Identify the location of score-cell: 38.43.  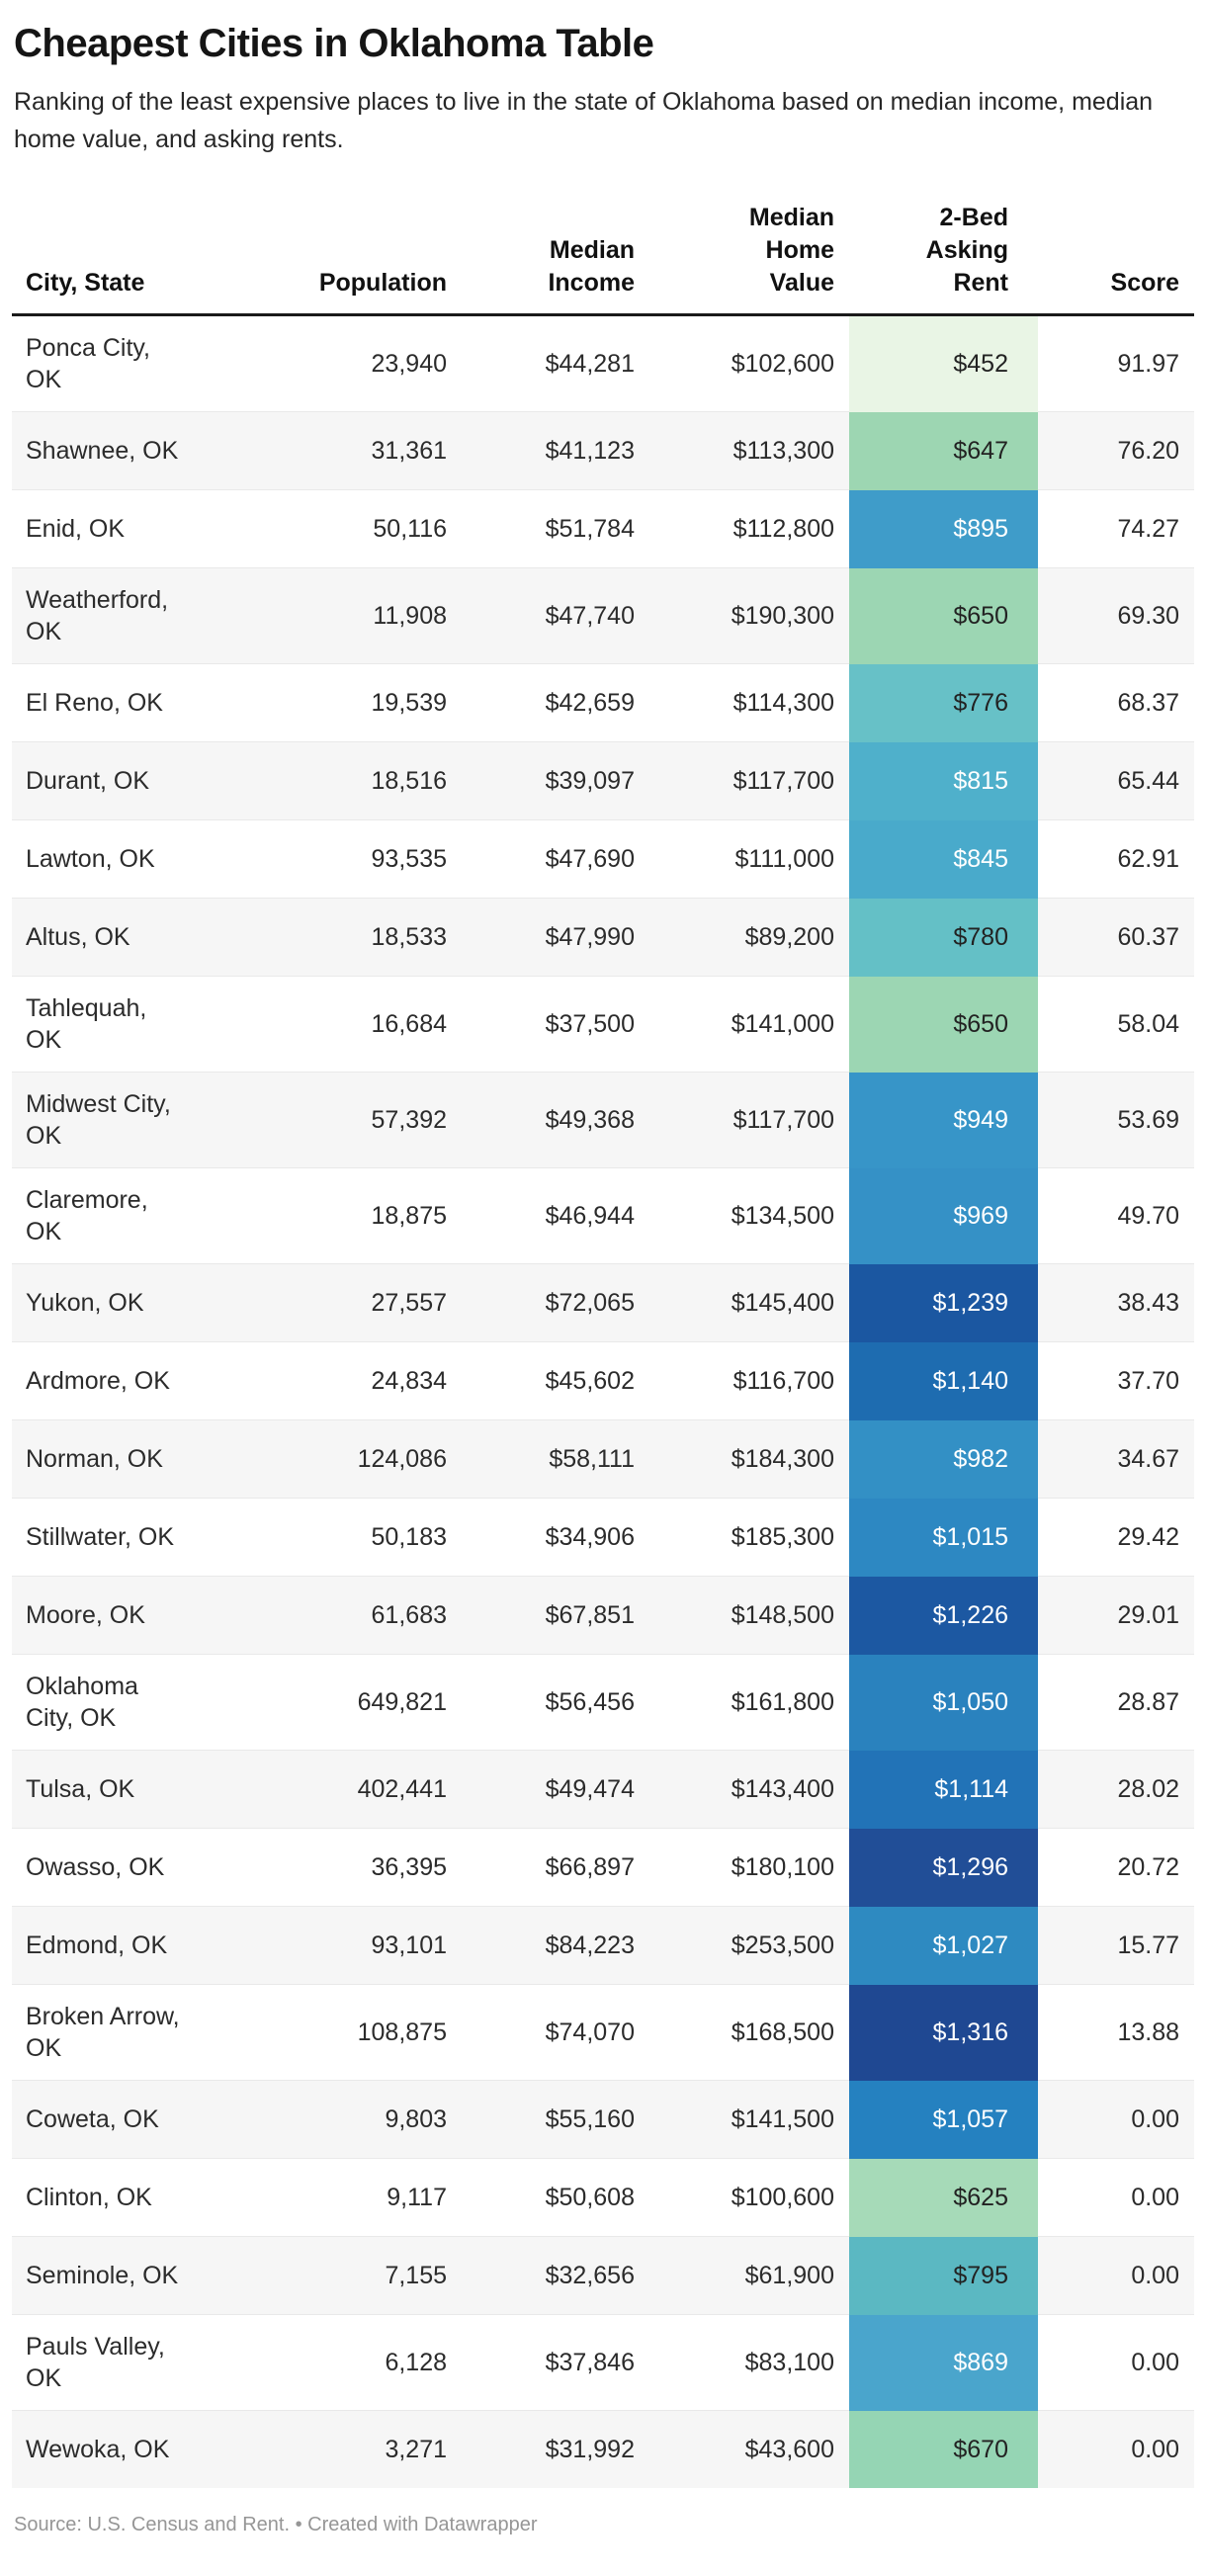
(1116, 1302).